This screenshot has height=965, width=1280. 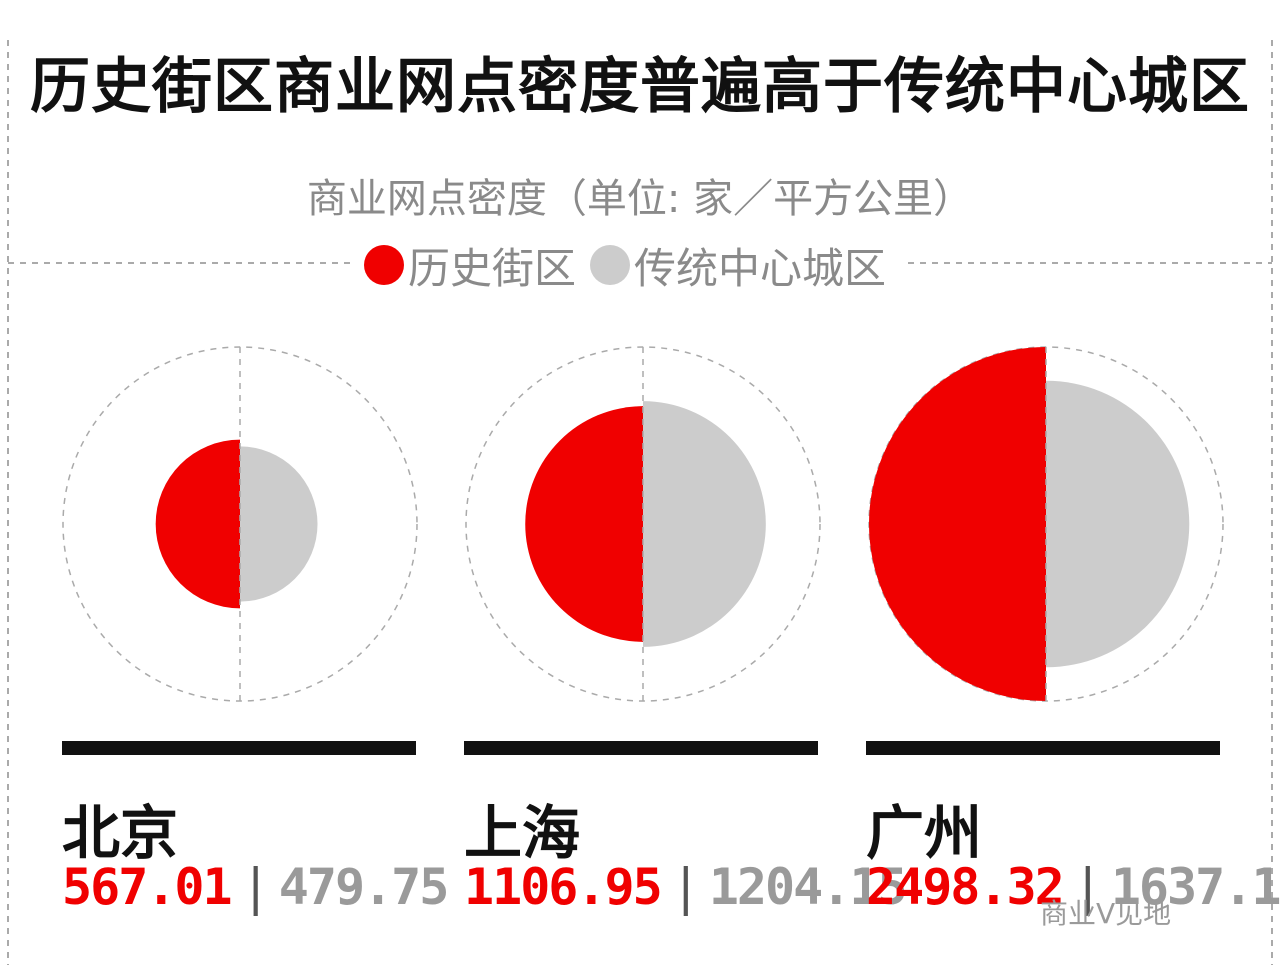 I want to click on values-guangzhou: 2498.32|1637.16, so click(x=1073, y=887).